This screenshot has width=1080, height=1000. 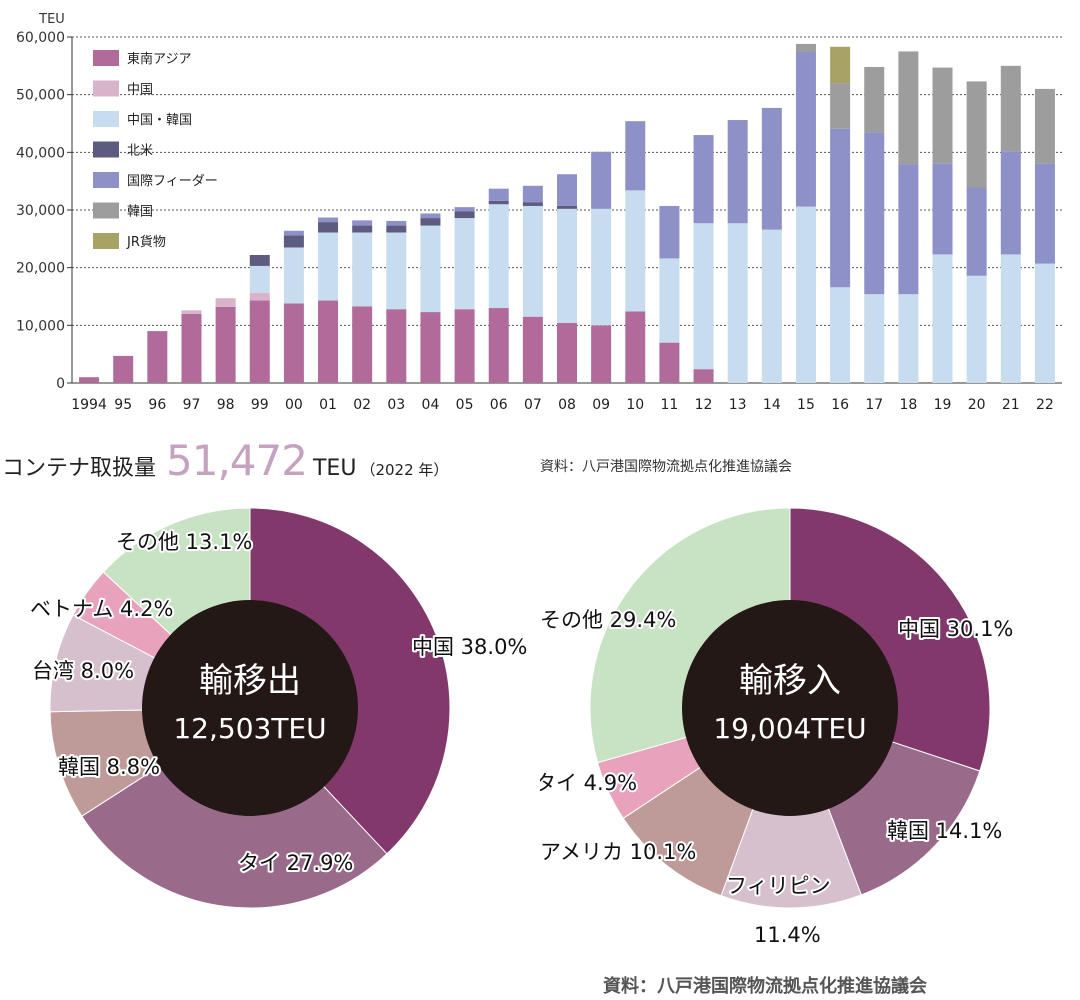 What do you see at coordinates (588, 783) in the screenshot?
I see `slice-label: タイ 4.9%` at bounding box center [588, 783].